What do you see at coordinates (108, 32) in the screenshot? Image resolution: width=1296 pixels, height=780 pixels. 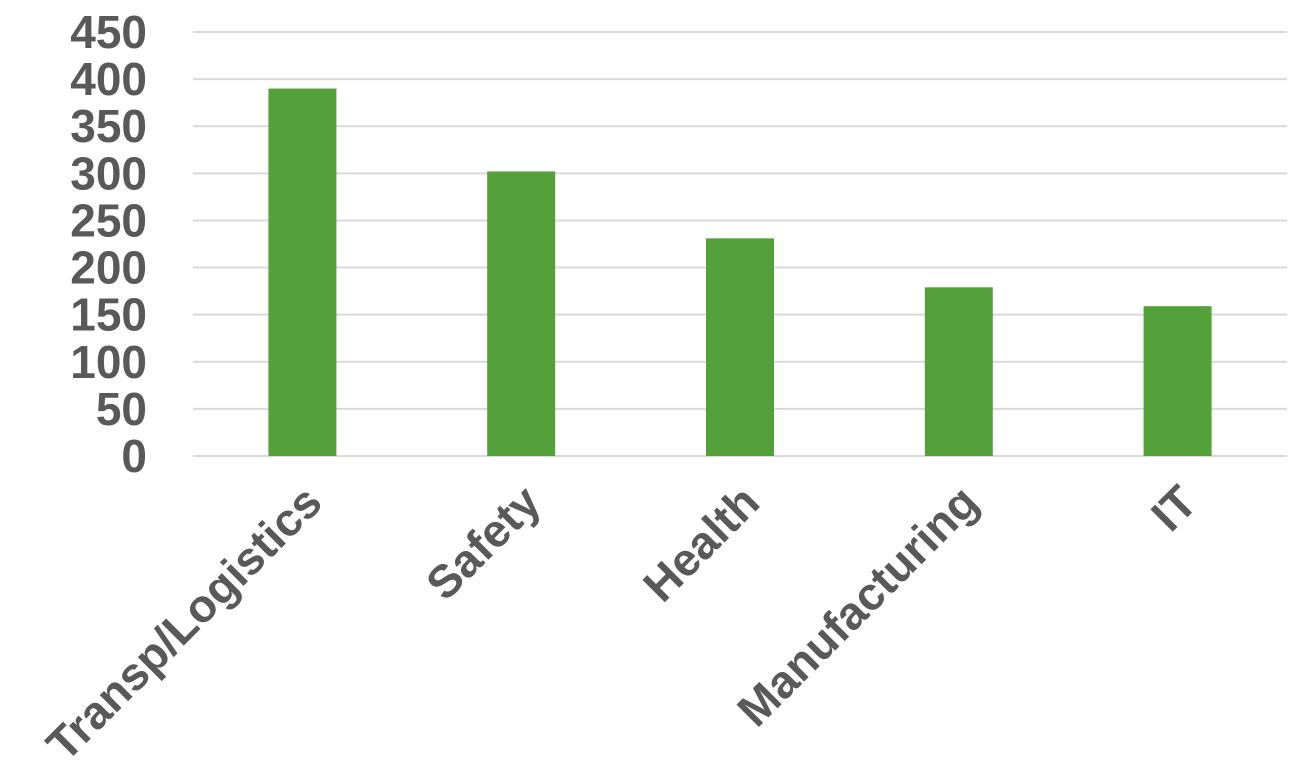 I see `y-tick-label: 450` at bounding box center [108, 32].